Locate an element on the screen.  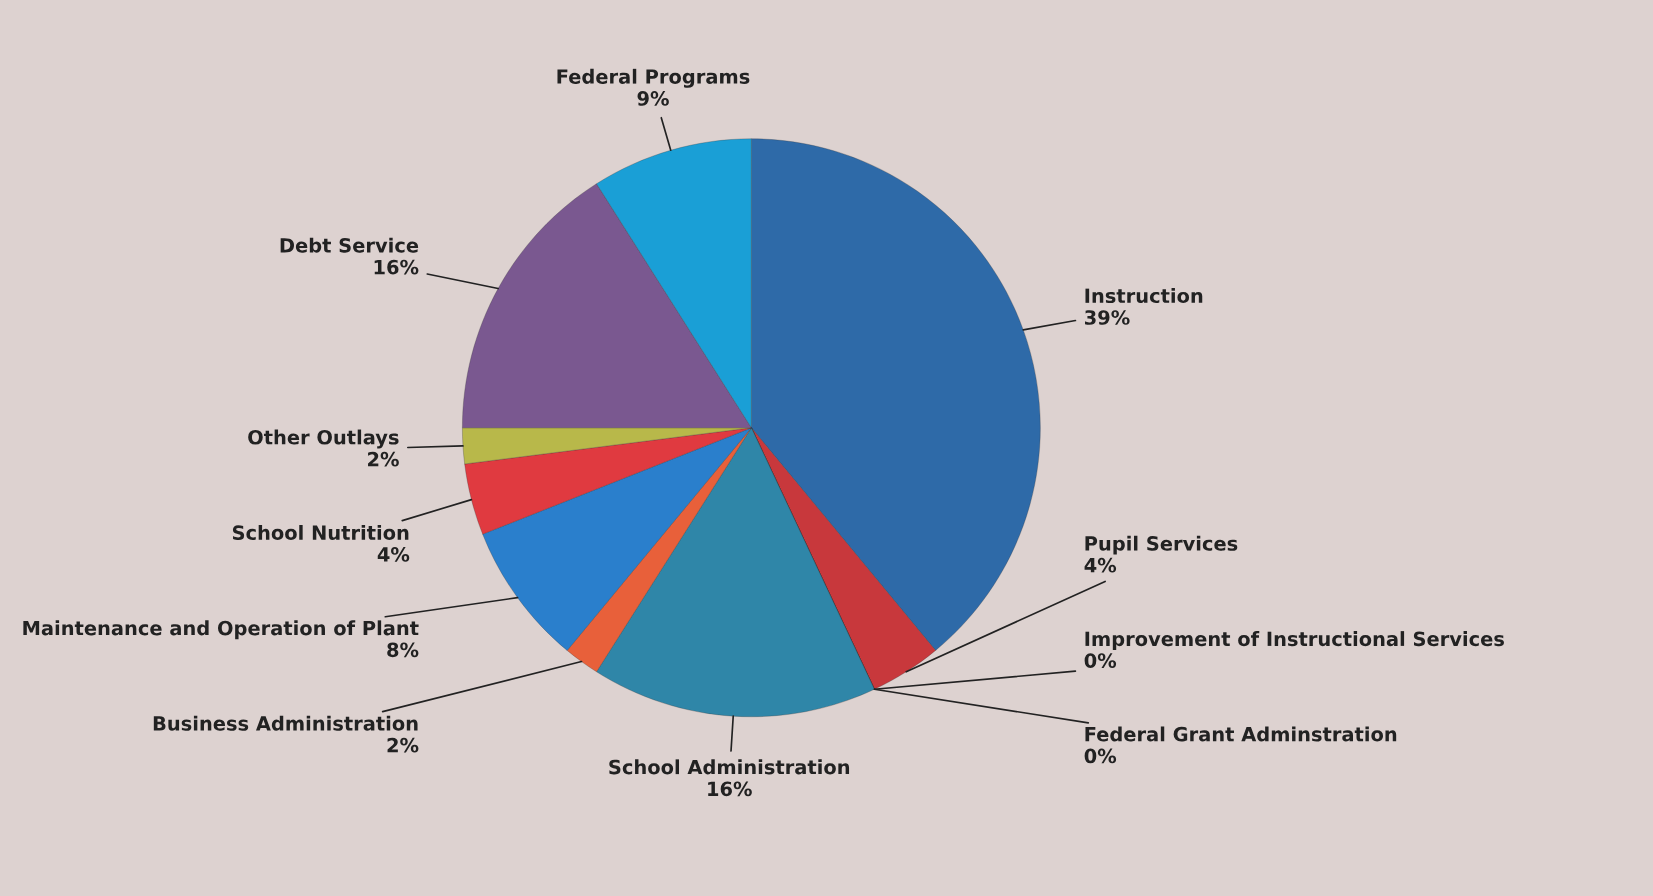
data-label: 8% is located at coordinates (403, 650).